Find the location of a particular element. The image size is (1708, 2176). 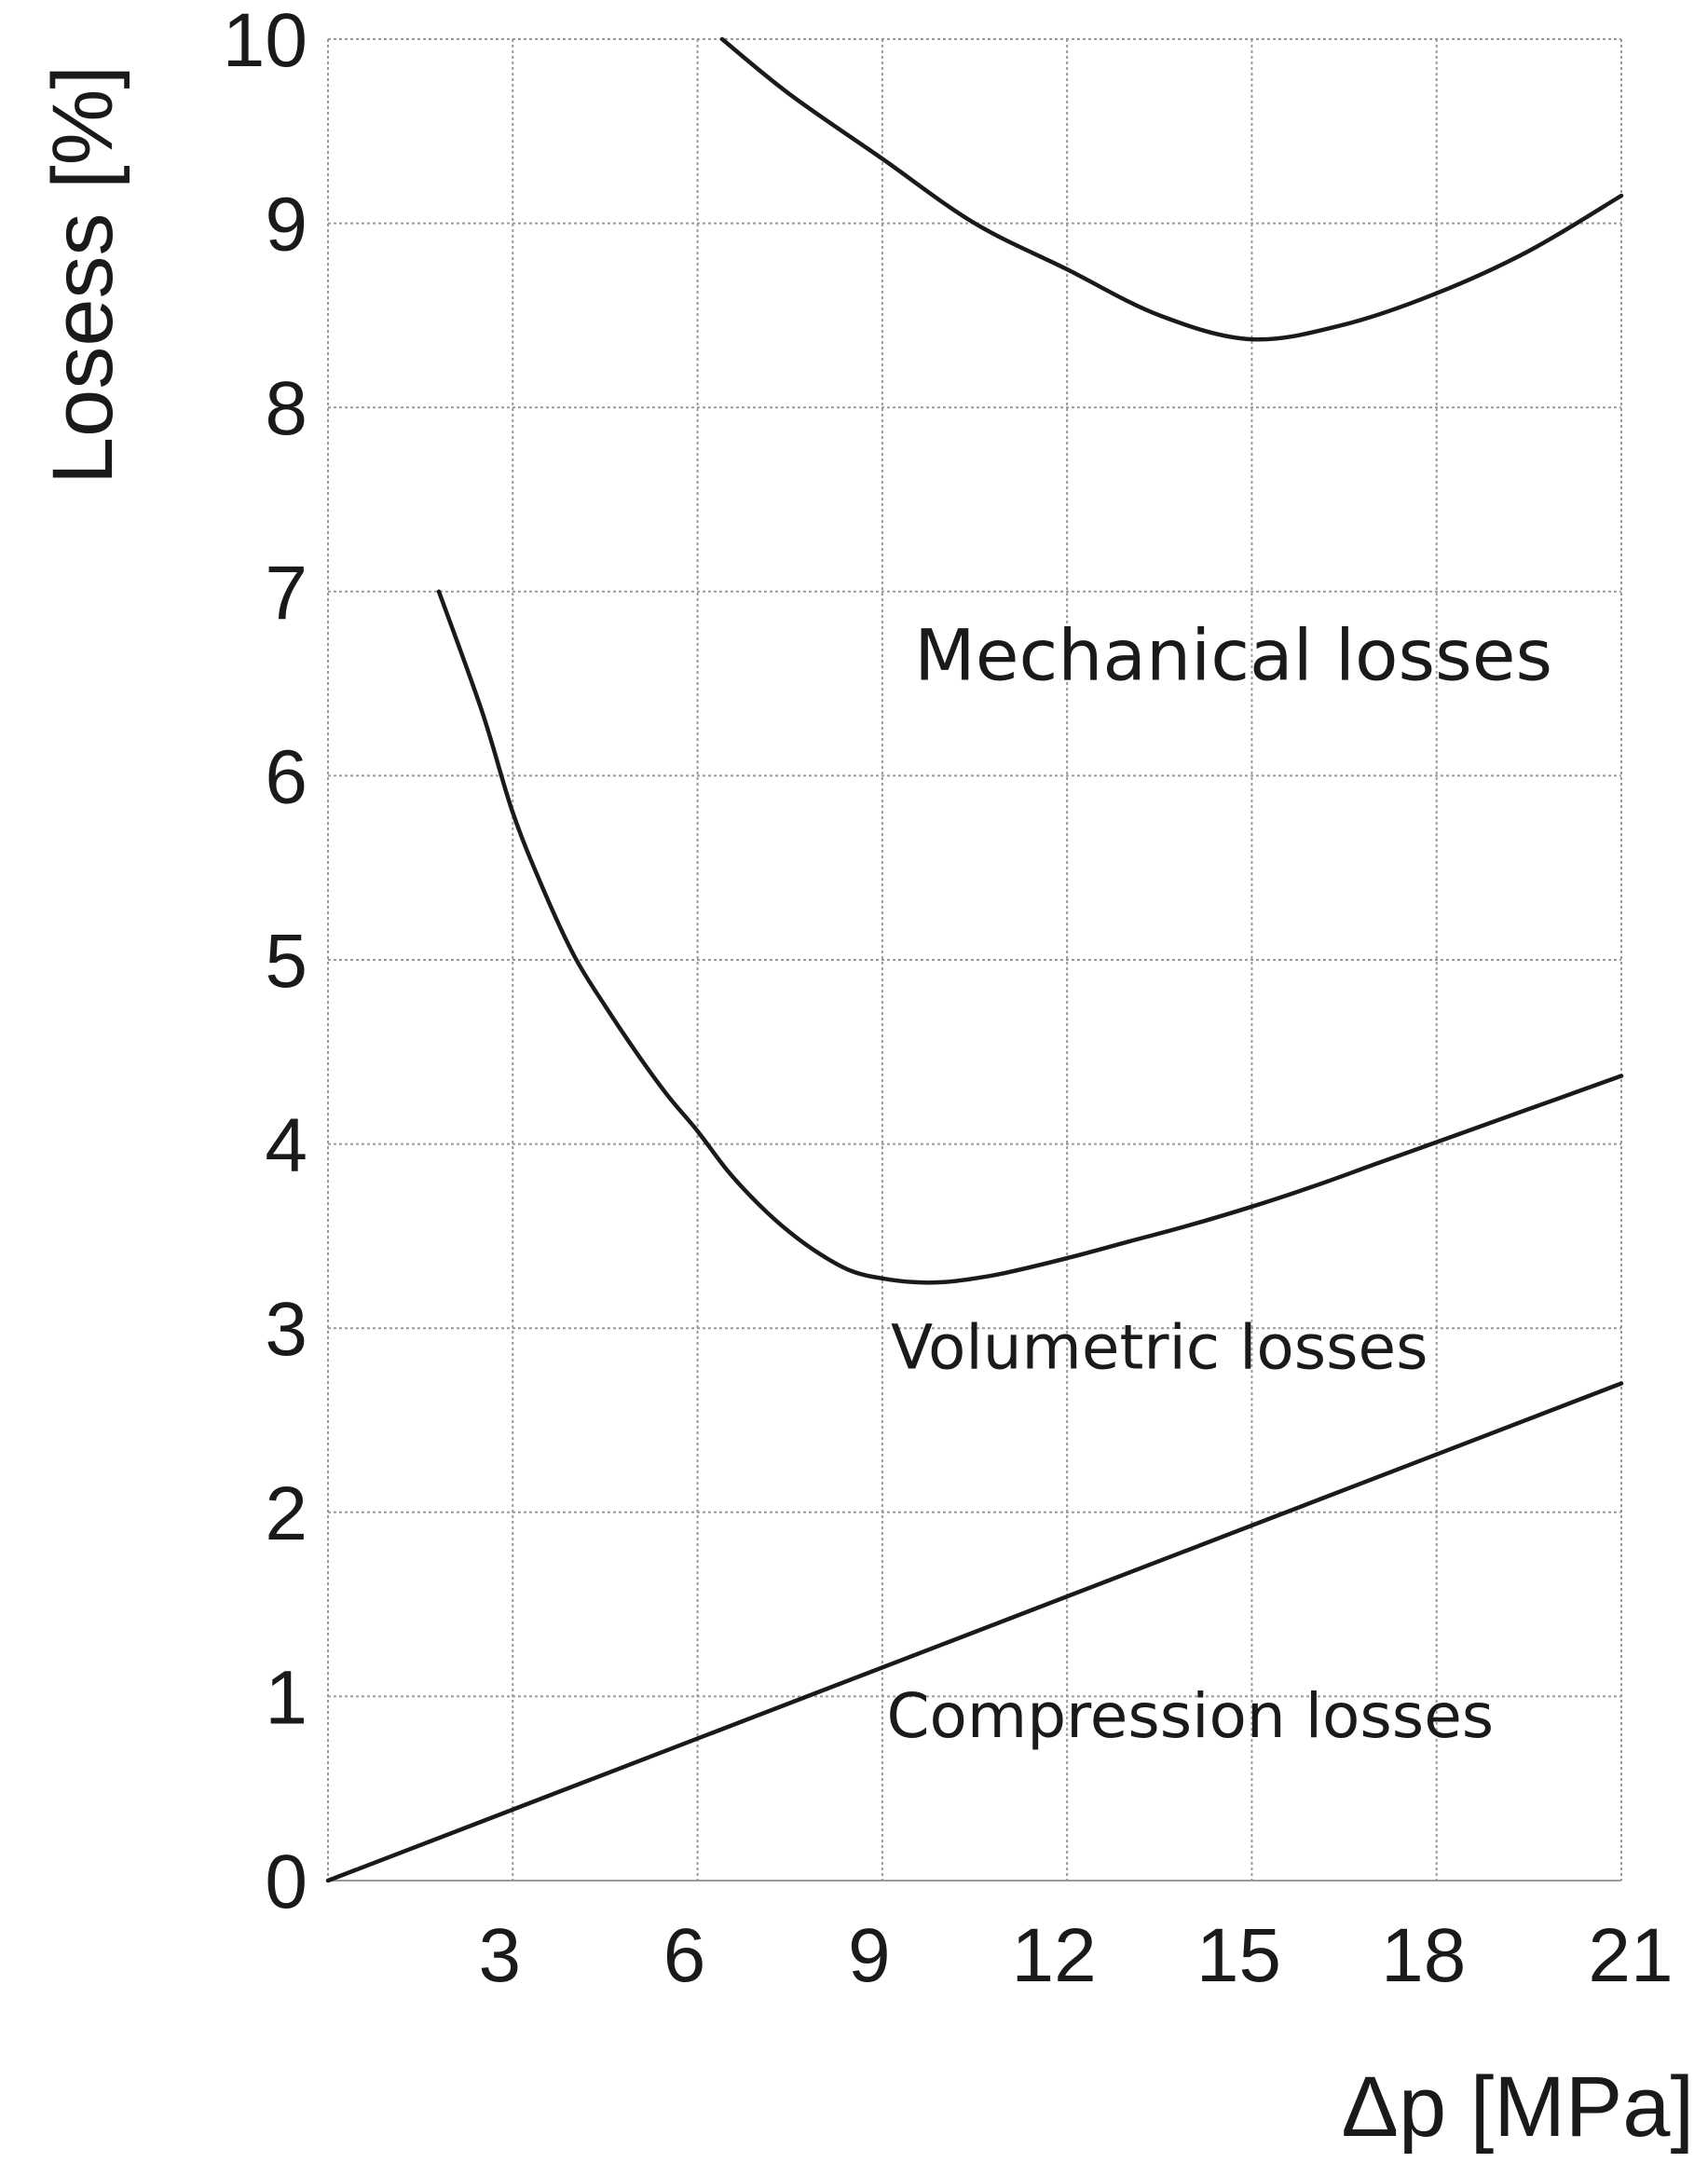

y-tick-label: 6 is located at coordinates (286, 776).